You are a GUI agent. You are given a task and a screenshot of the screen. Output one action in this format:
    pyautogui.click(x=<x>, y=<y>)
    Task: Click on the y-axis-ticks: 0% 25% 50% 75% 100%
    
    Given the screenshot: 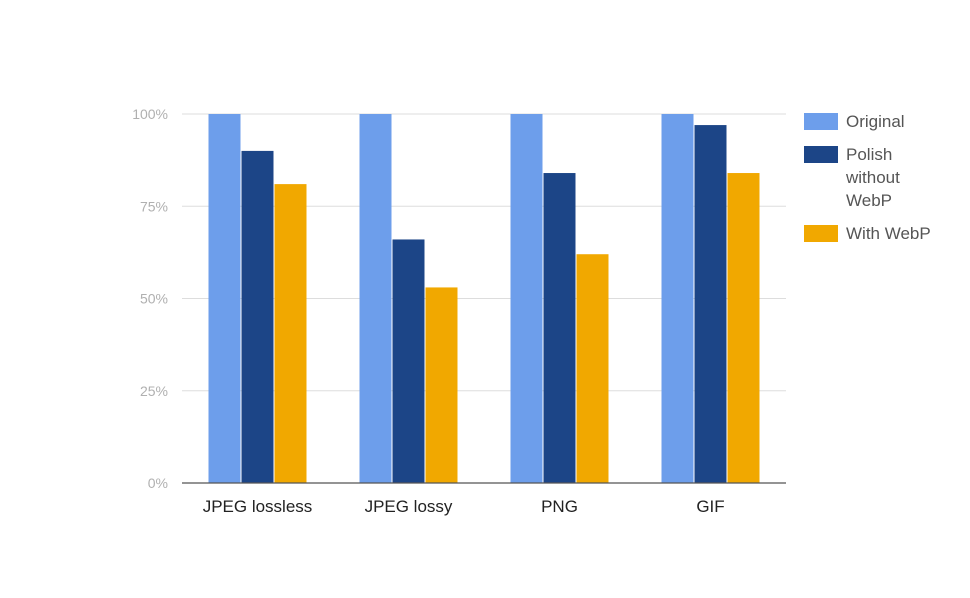 What is the action you would take?
    pyautogui.click(x=150, y=298)
    